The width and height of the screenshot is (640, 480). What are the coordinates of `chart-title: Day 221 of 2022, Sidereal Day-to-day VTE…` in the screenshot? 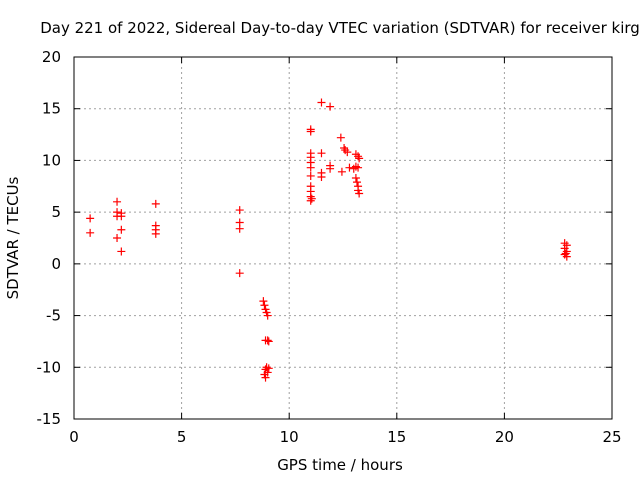 It's located at (340, 28).